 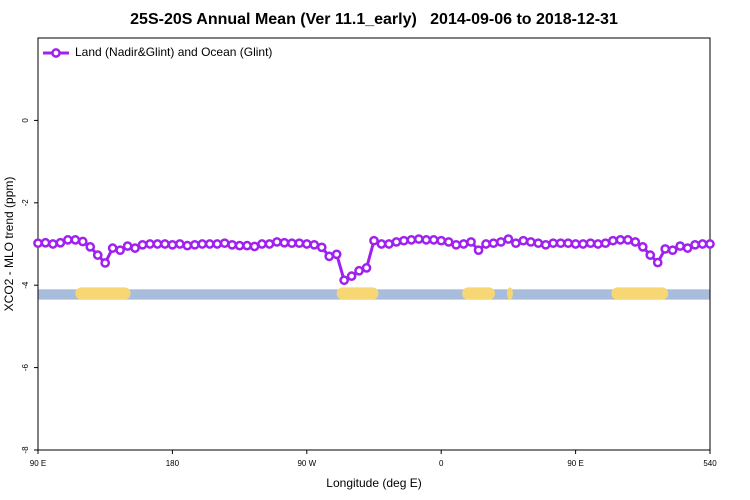 What do you see at coordinates (9, 244) in the screenshot?
I see `y-axis-label: XCO2 - MLO trend (ppm)` at bounding box center [9, 244].